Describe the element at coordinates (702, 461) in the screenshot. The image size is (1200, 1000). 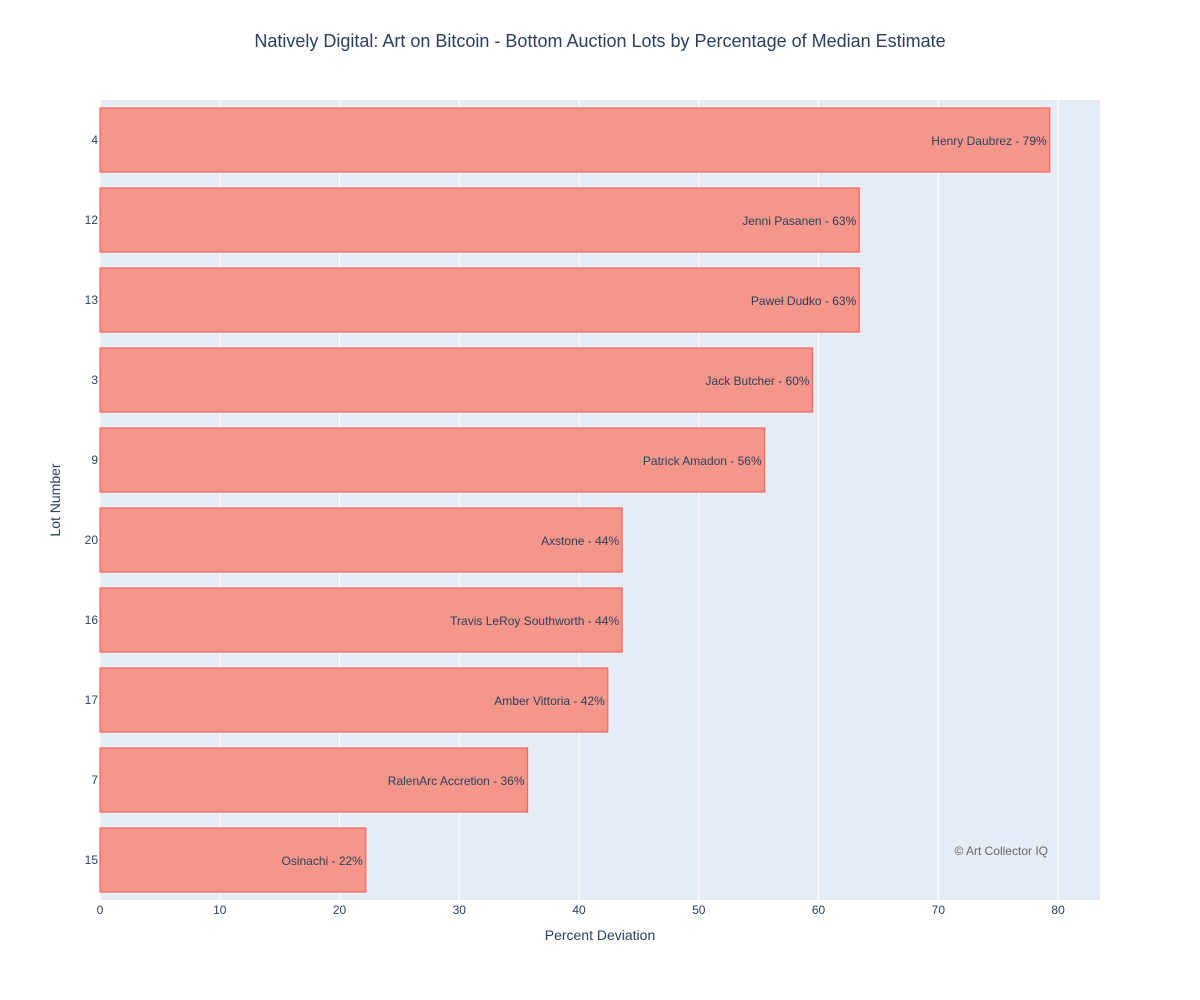
I see `bar-label: Patrick Amadon - 56%` at that location.